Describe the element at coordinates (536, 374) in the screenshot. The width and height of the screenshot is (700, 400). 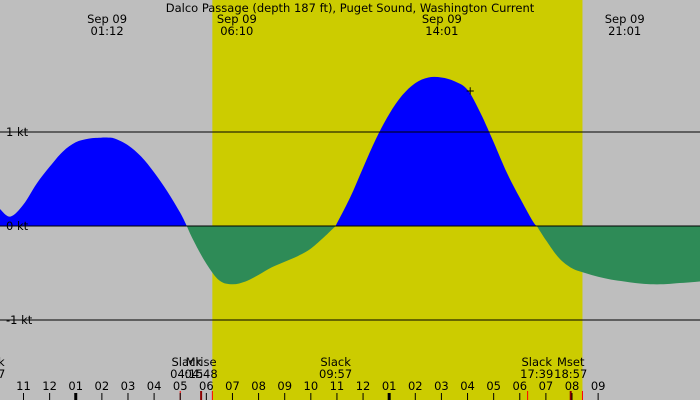
I see `event-time-label: 17:39` at that location.